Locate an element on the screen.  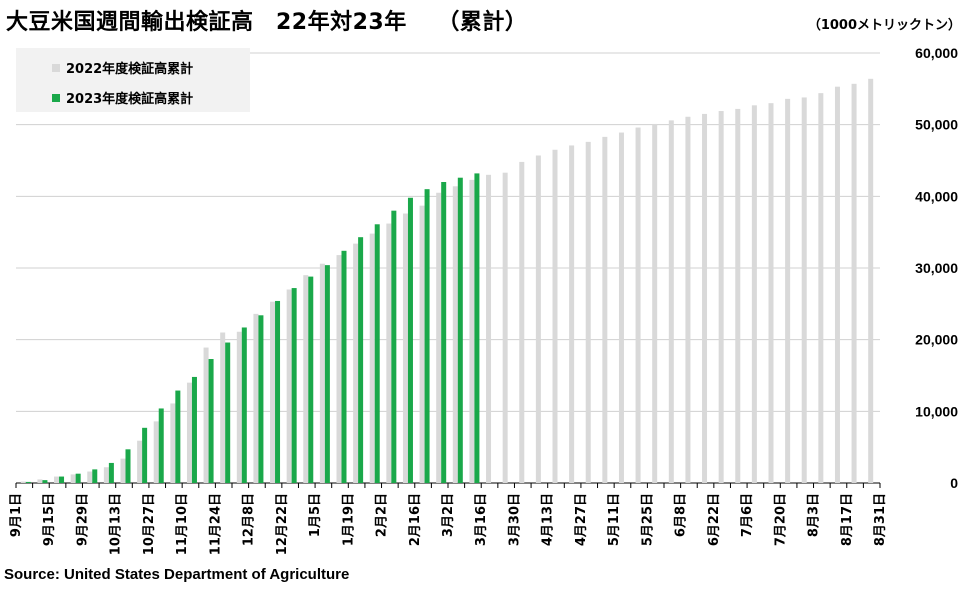
legend-item-2022: 2022年度検証高累計 is located at coordinates (122, 67).